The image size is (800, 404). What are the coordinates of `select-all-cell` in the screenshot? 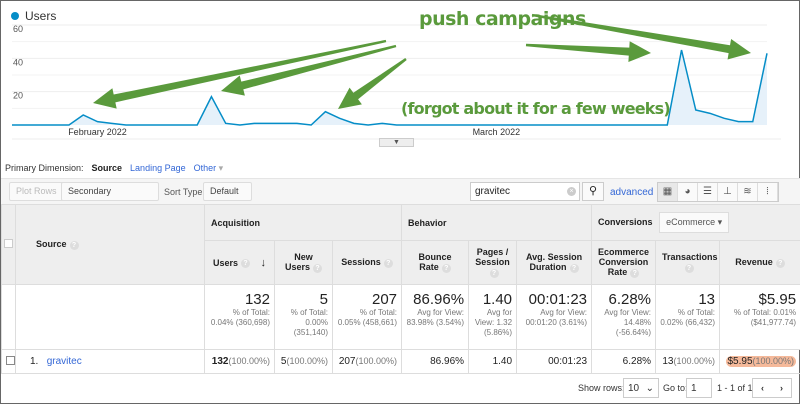 It's located at (8, 244).